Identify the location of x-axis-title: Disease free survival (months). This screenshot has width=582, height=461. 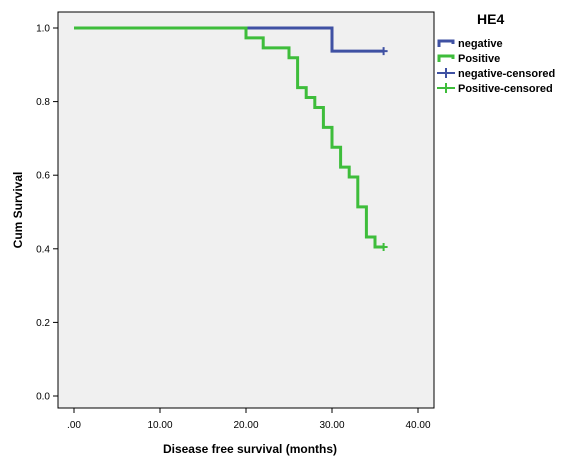
(250, 449).